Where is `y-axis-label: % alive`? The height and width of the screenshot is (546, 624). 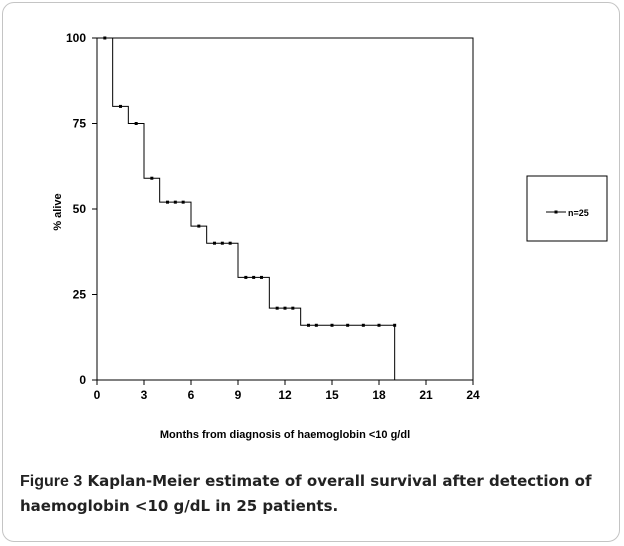 y-axis-label: % alive is located at coordinates (58, 211).